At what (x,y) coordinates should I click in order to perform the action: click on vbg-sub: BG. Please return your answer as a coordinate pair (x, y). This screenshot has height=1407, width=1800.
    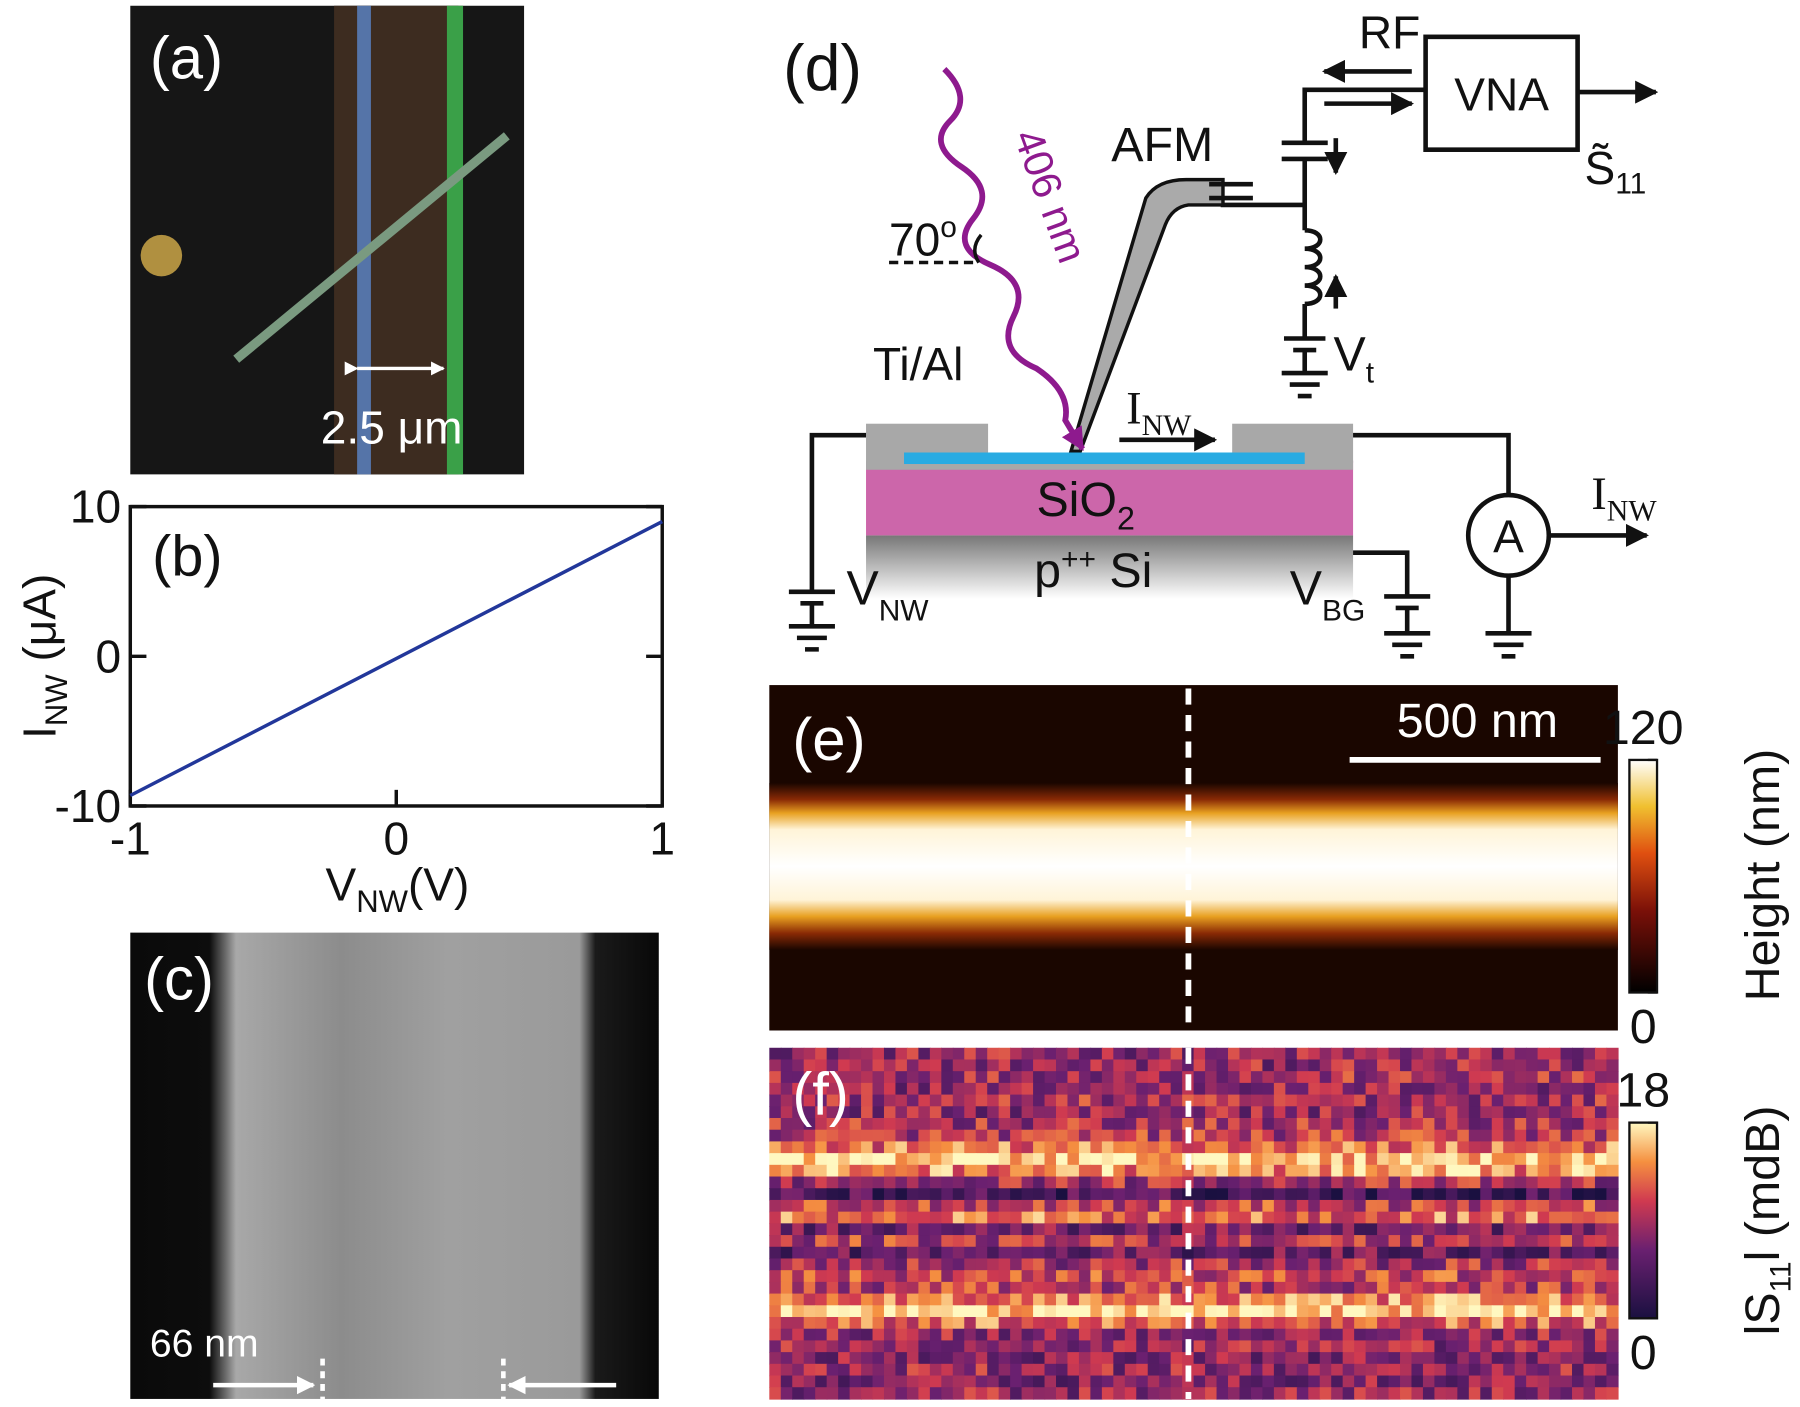
    Looking at the image, I should click on (1343, 611).